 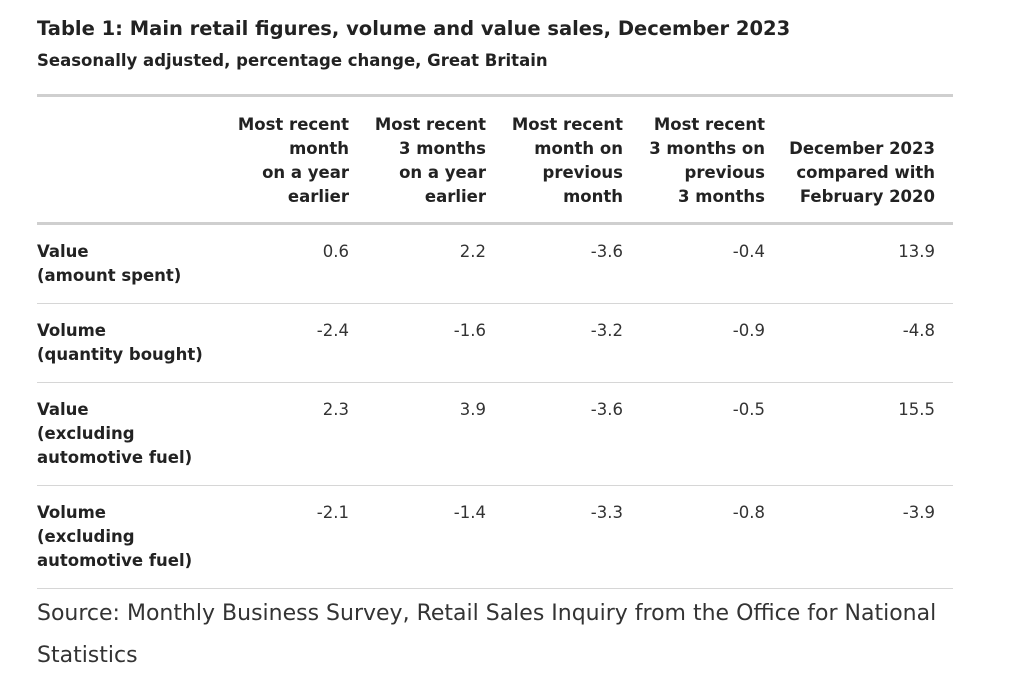 What do you see at coordinates (280, 537) in the screenshot?
I see `table-cell: -2.1` at bounding box center [280, 537].